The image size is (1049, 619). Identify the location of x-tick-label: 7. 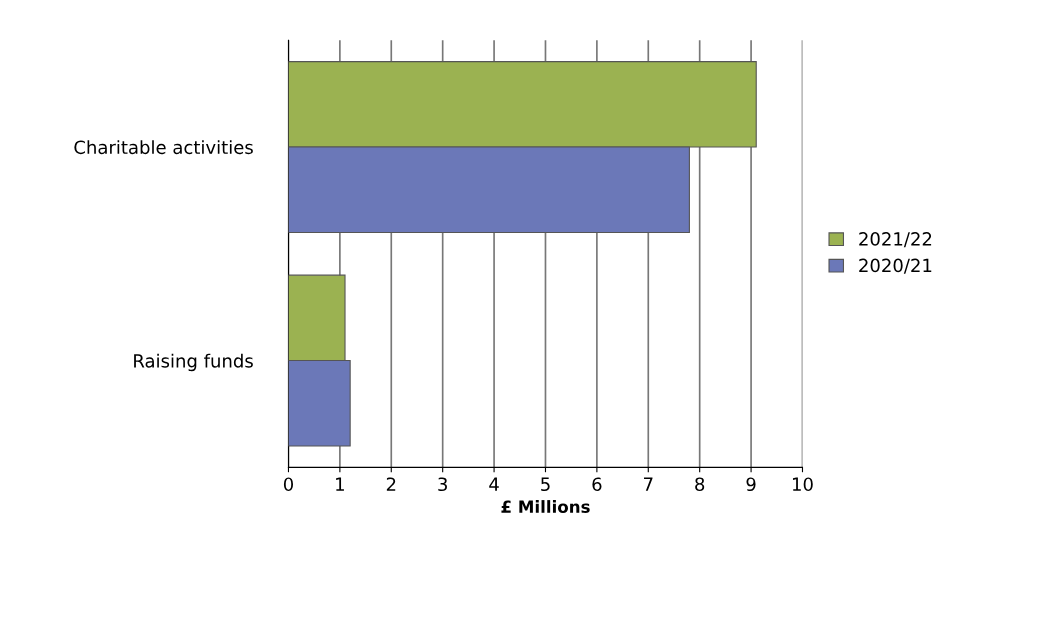
(648, 484).